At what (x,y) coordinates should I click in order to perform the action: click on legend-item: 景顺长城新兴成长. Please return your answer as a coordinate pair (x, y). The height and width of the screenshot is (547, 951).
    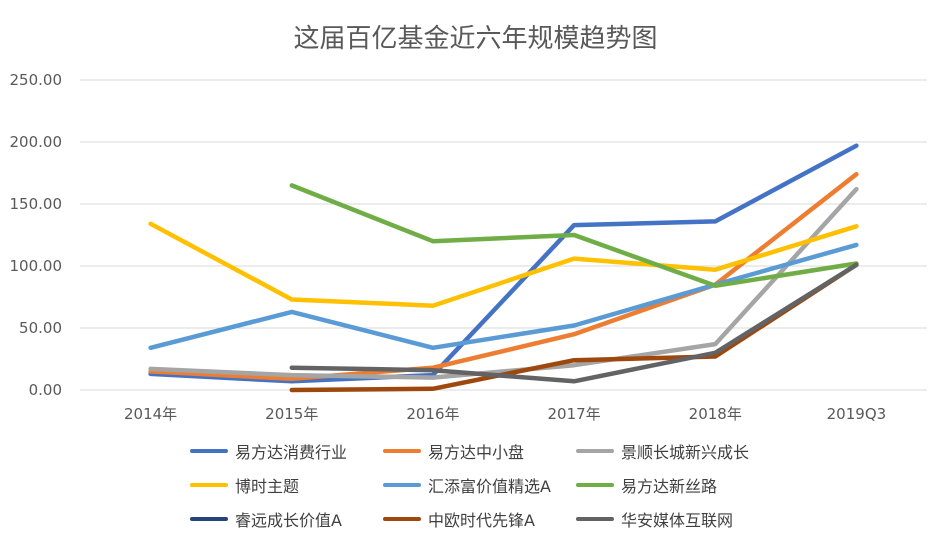
    Looking at the image, I should click on (676, 451).